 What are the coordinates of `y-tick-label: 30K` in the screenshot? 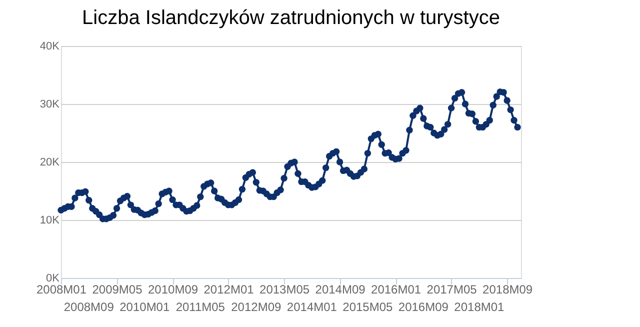 It's located at (50, 104).